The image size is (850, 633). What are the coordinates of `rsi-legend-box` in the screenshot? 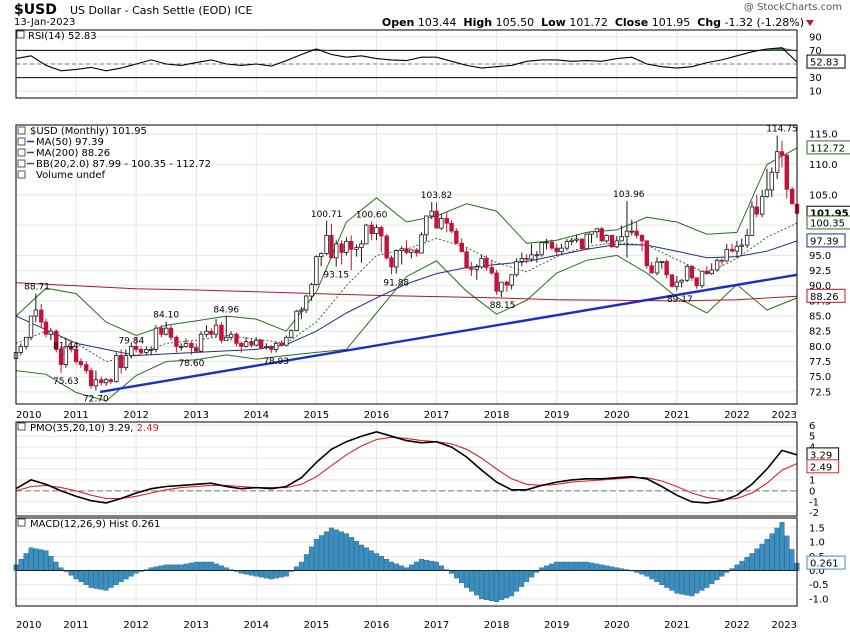 It's located at (20, 34).